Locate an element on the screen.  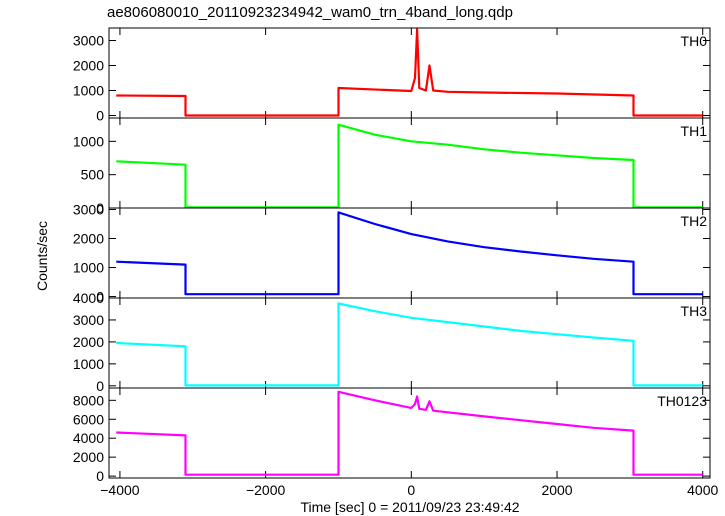
y-tick-label-th0123: 2000 is located at coordinates (88, 457).